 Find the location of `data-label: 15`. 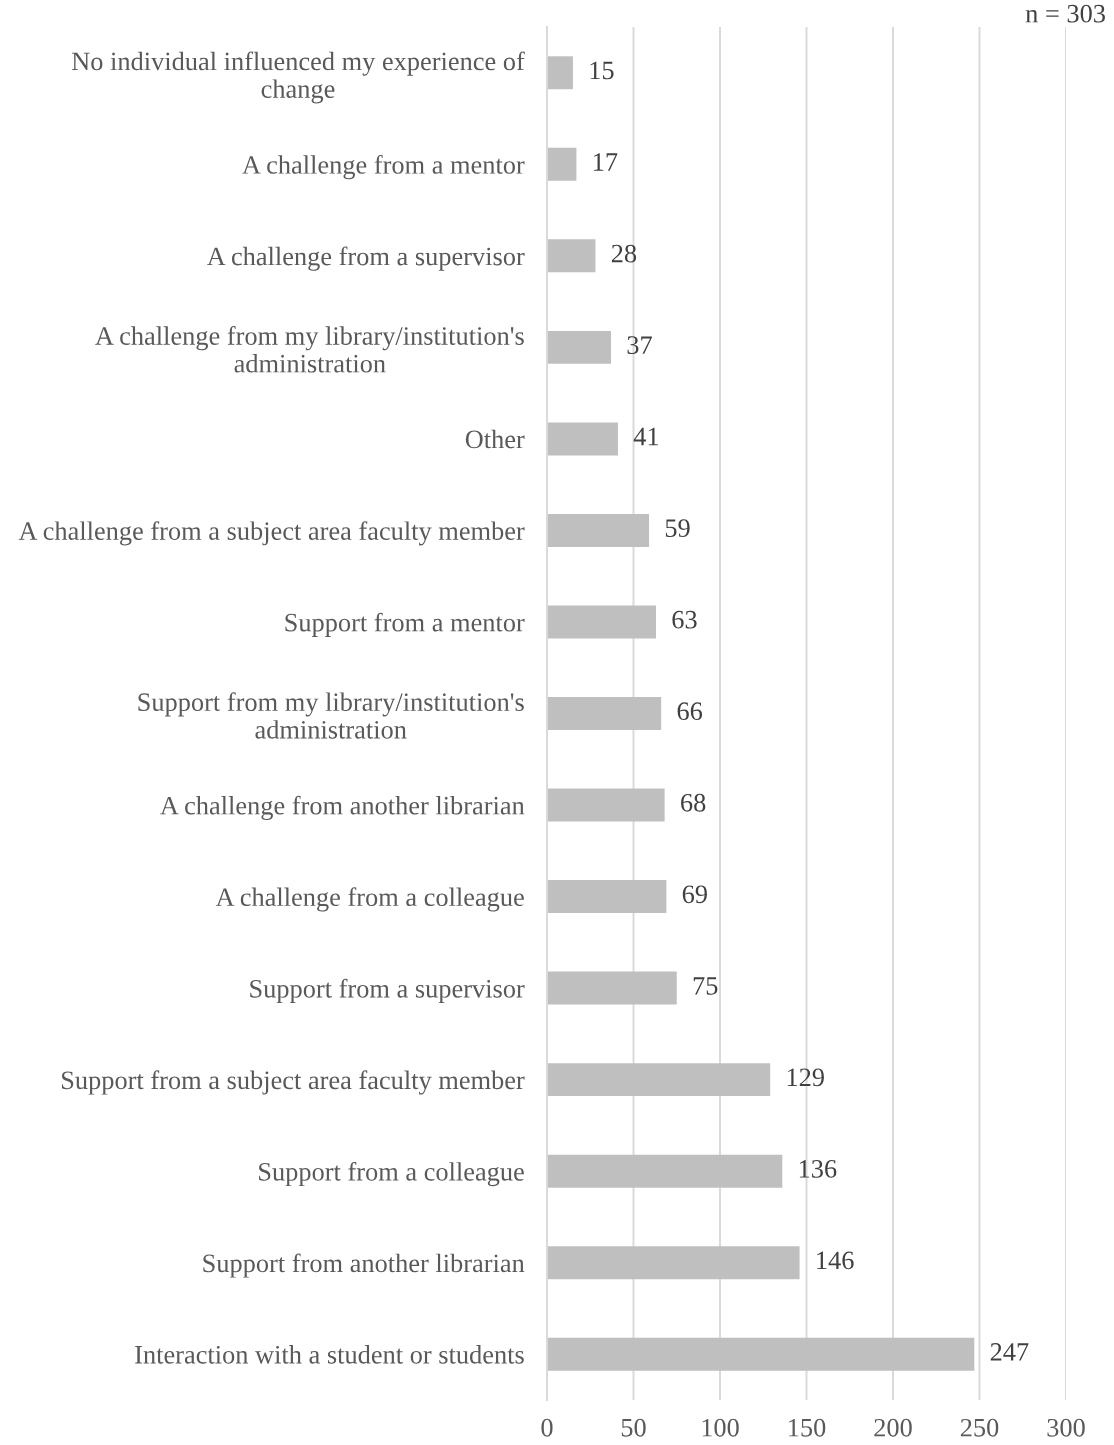

data-label: 15 is located at coordinates (602, 70).